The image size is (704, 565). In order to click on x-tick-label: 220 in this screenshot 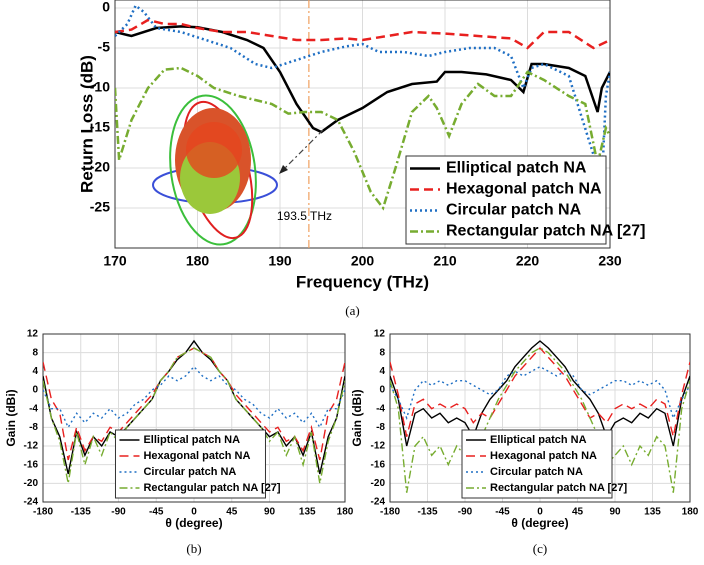, I will do `click(528, 261)`.